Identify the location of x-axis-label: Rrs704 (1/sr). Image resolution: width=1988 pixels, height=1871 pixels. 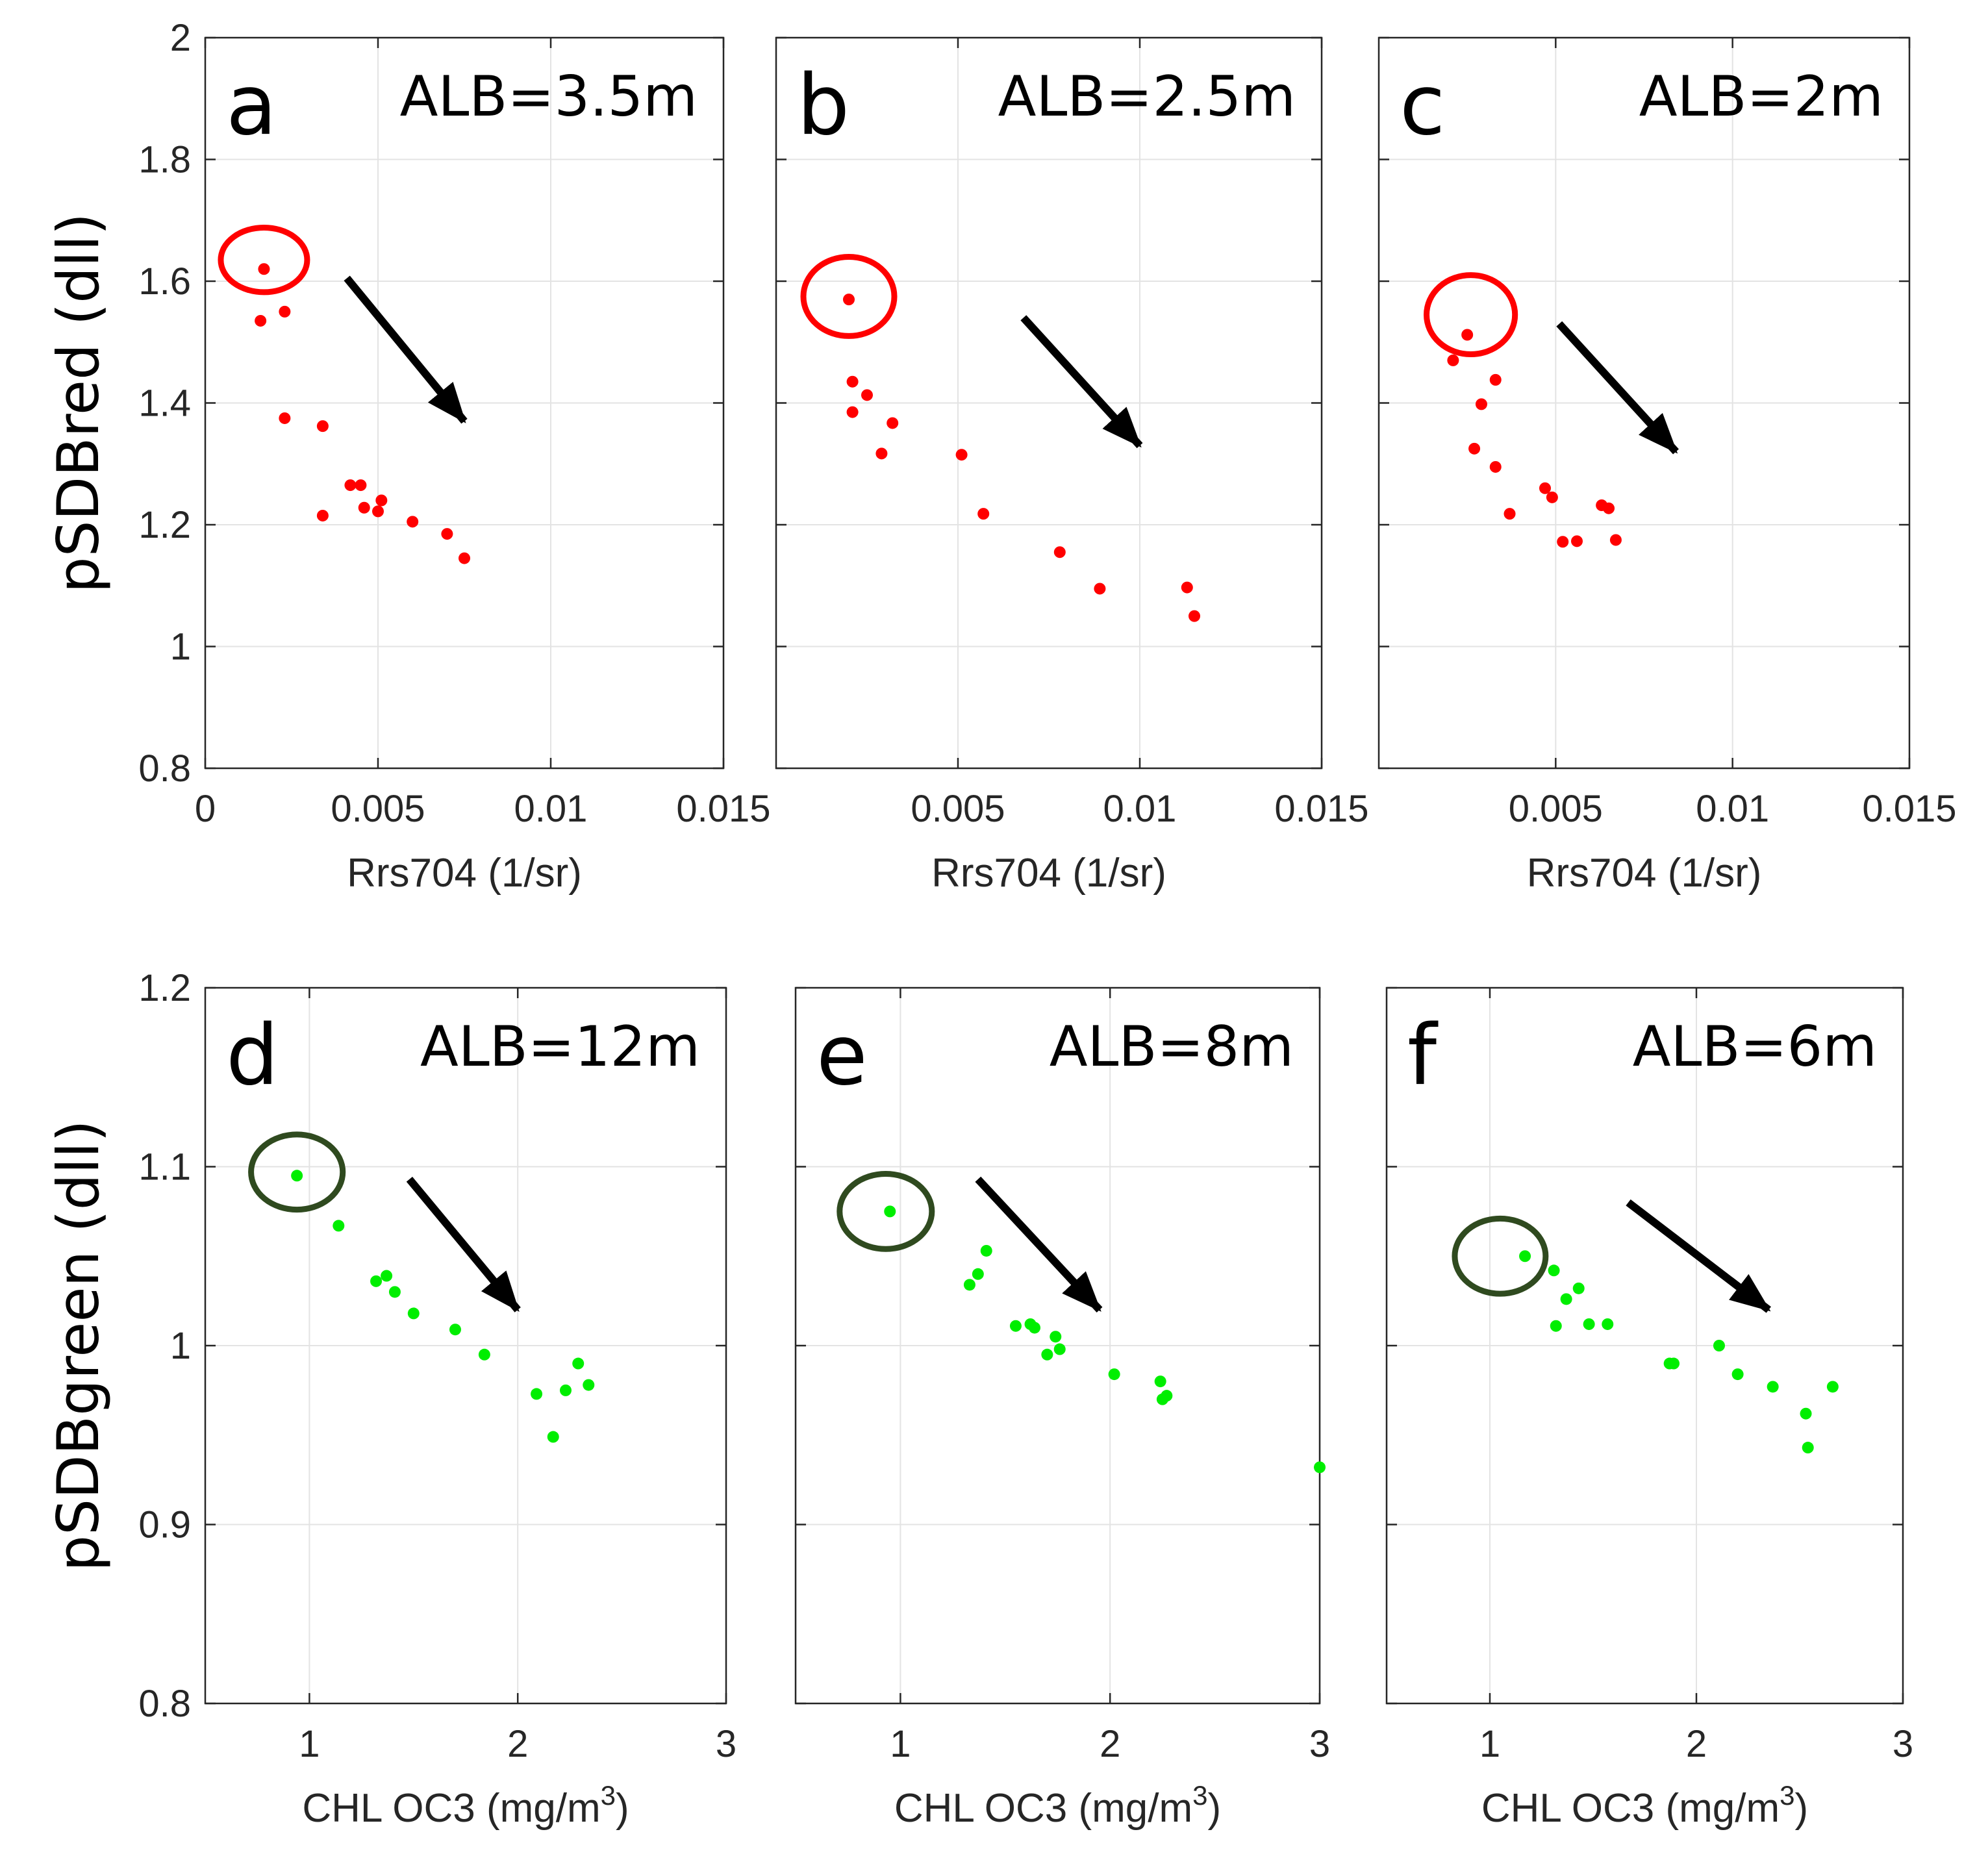
(464, 873).